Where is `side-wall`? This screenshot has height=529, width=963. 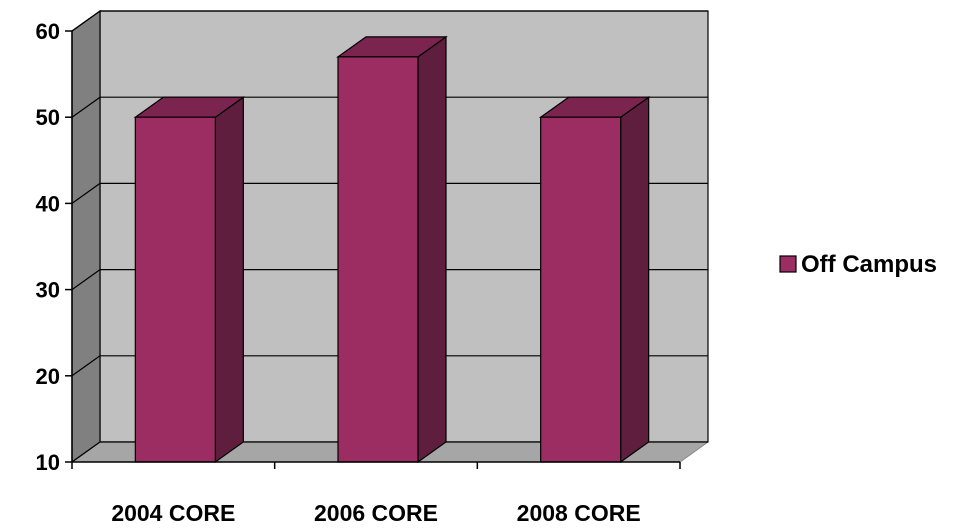
side-wall is located at coordinates (86, 236).